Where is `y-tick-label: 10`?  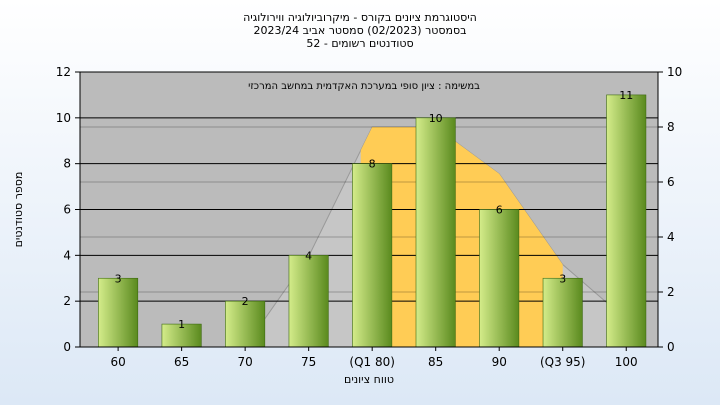
y-tick-label: 10 is located at coordinates (63, 118).